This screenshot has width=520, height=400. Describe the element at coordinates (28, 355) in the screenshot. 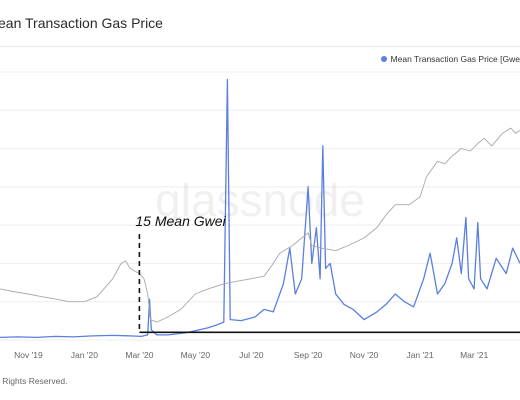

I see `x-tick-label: Nov '19` at that location.